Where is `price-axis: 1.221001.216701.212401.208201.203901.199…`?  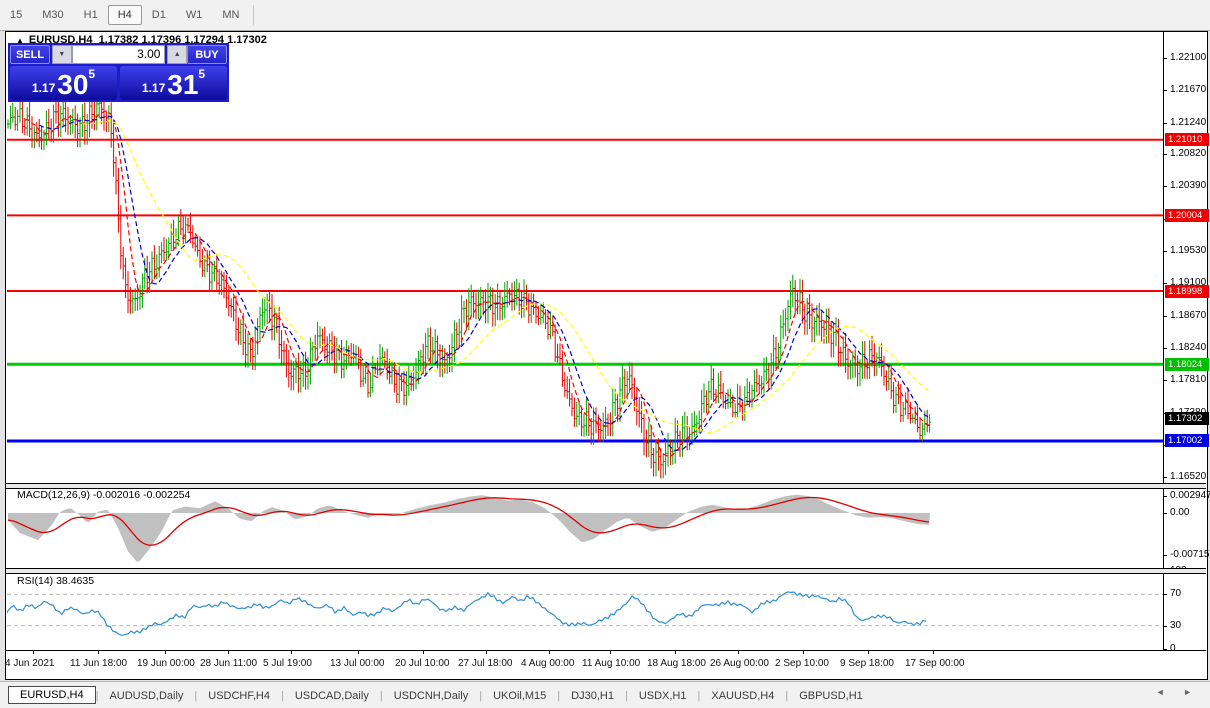 price-axis: 1.221001.216701.212401.208201.203901.199… is located at coordinates (1187, 354).